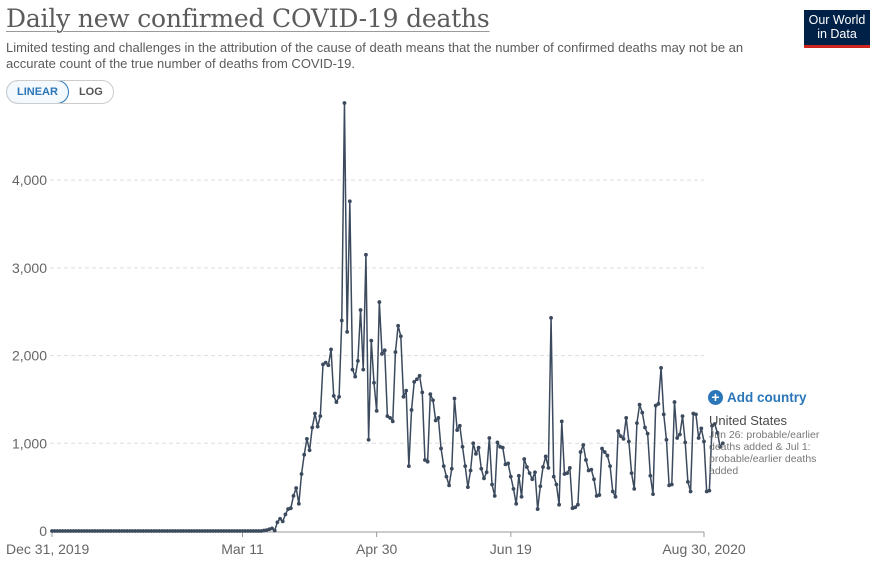 The width and height of the screenshot is (875, 562). What do you see at coordinates (29, 268) in the screenshot?
I see `y-tick-label: 3,000` at bounding box center [29, 268].